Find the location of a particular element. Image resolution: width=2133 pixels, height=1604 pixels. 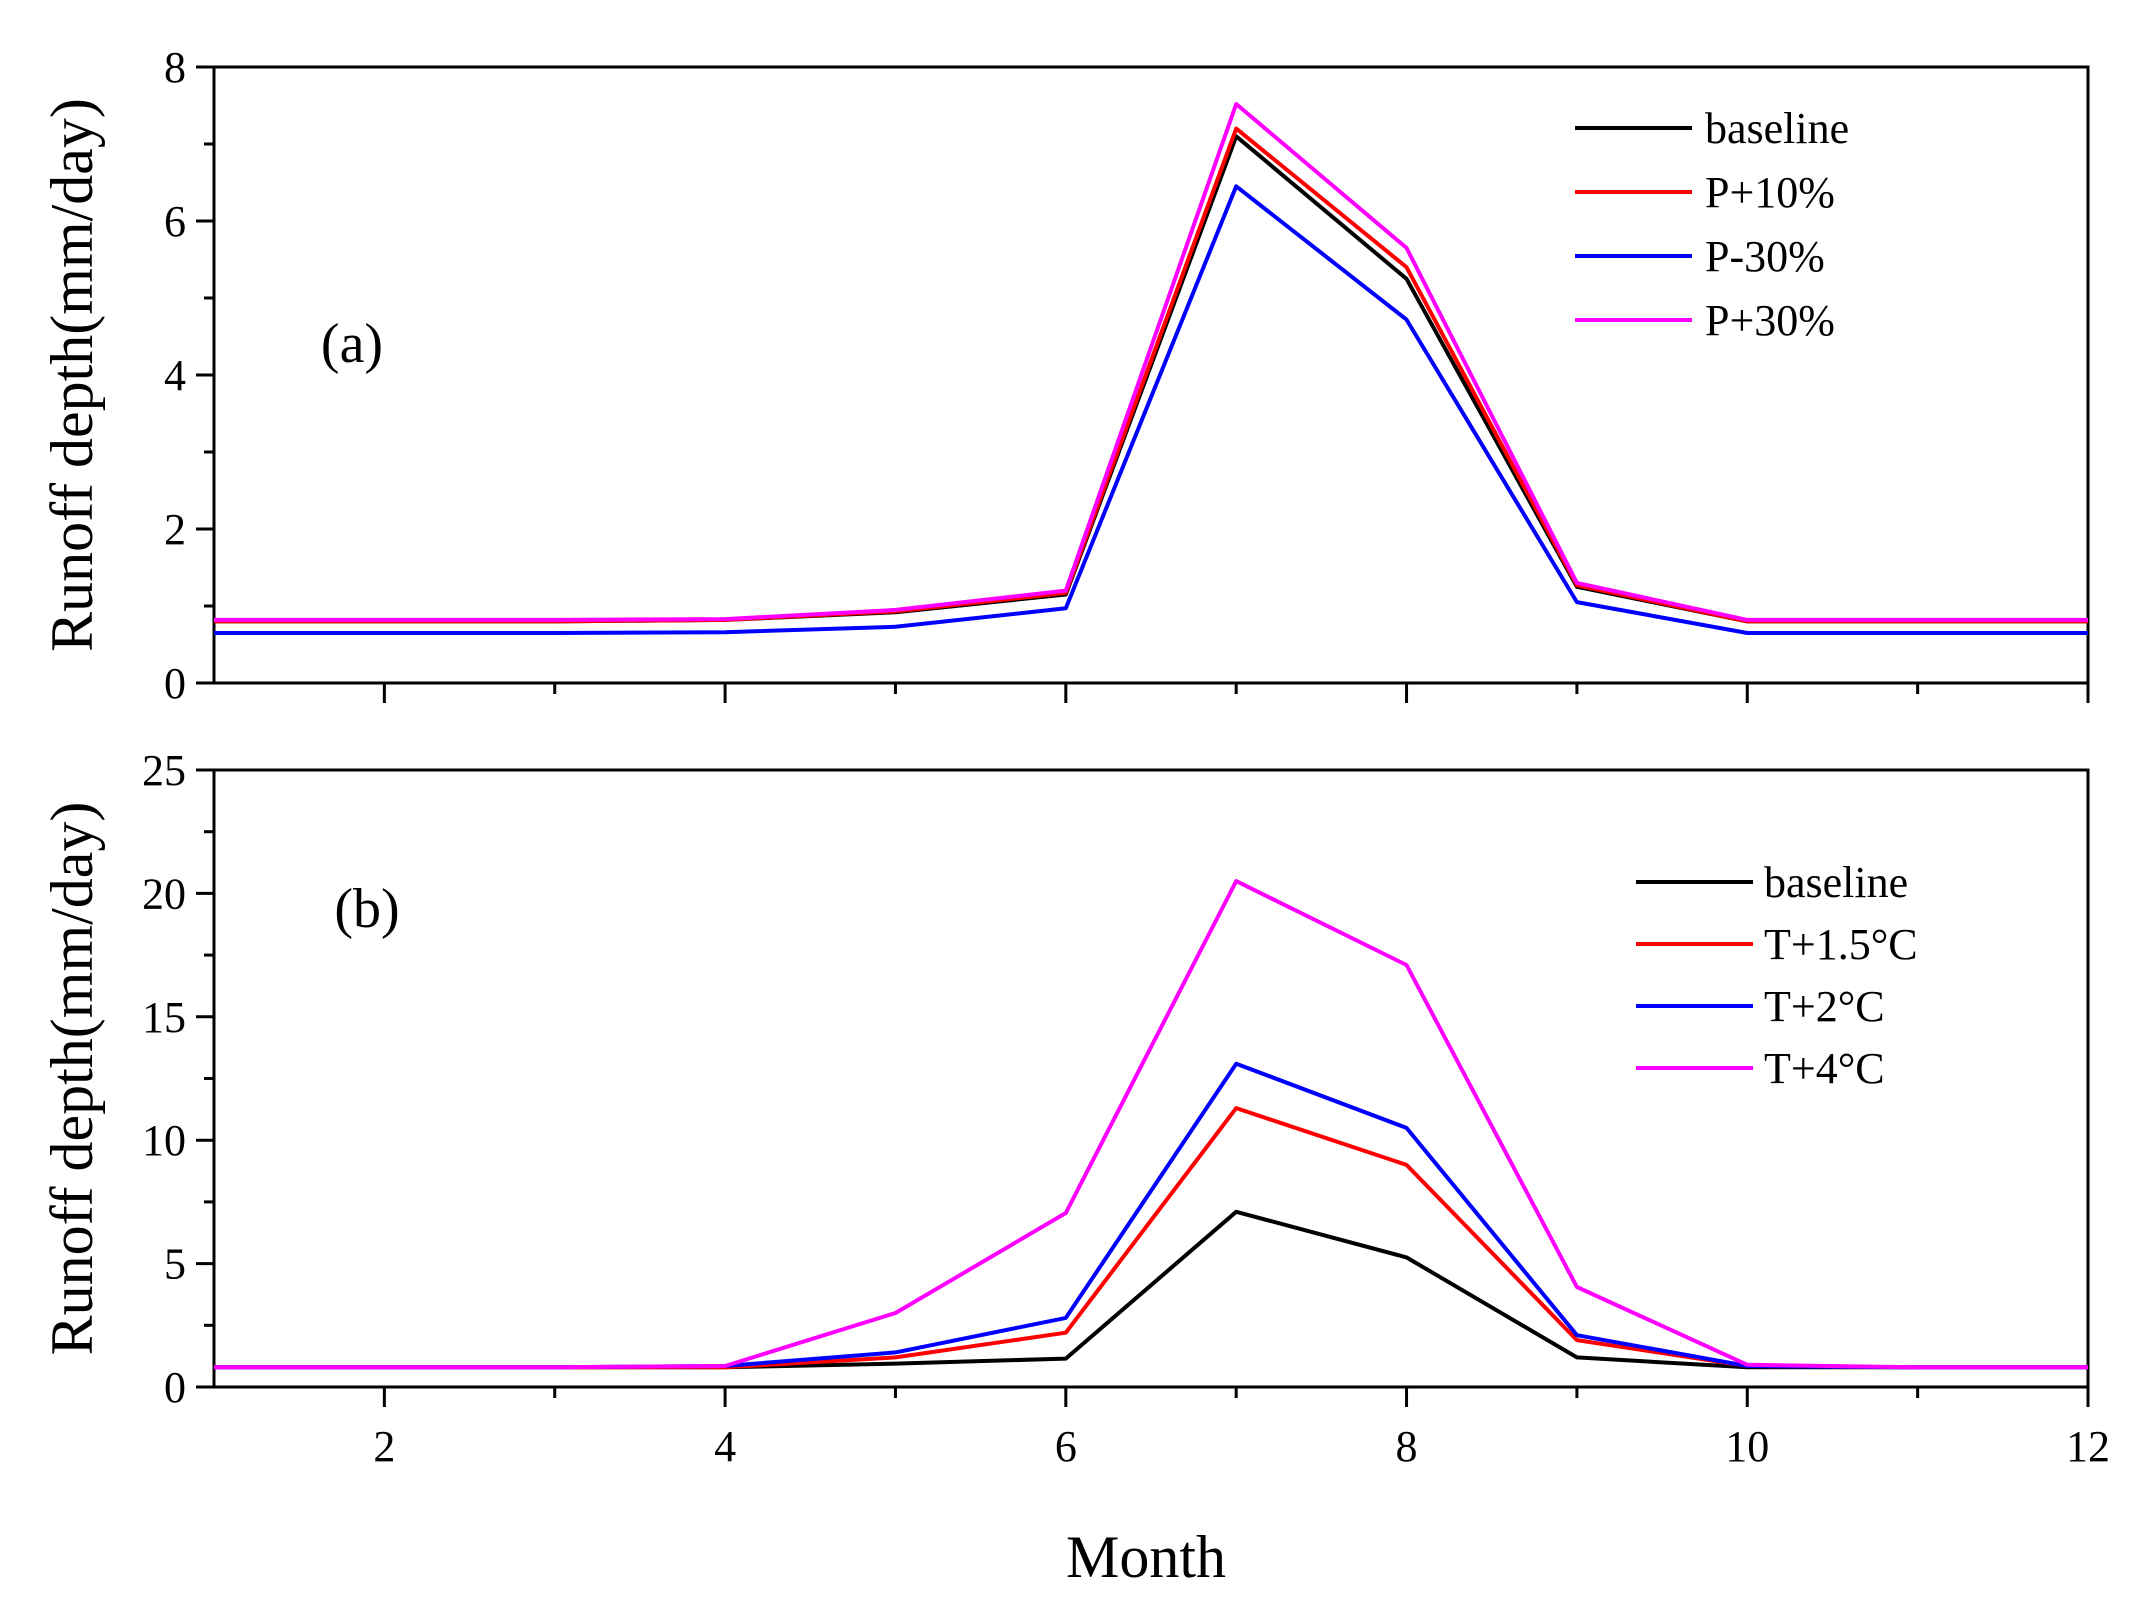

y-tick-label: 15 is located at coordinates (164, 1017).